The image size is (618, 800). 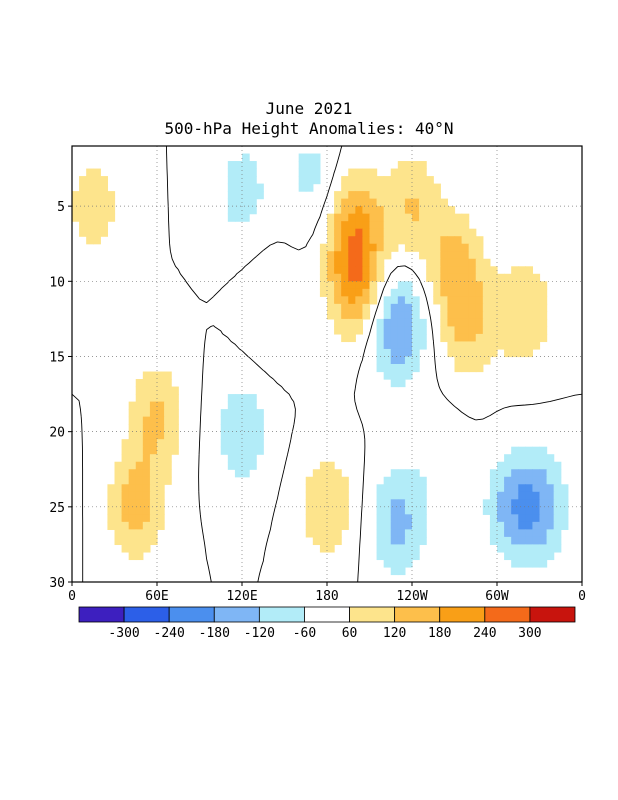 What do you see at coordinates (241, 596) in the screenshot?
I see `x-tick-label: 120E` at bounding box center [241, 596].